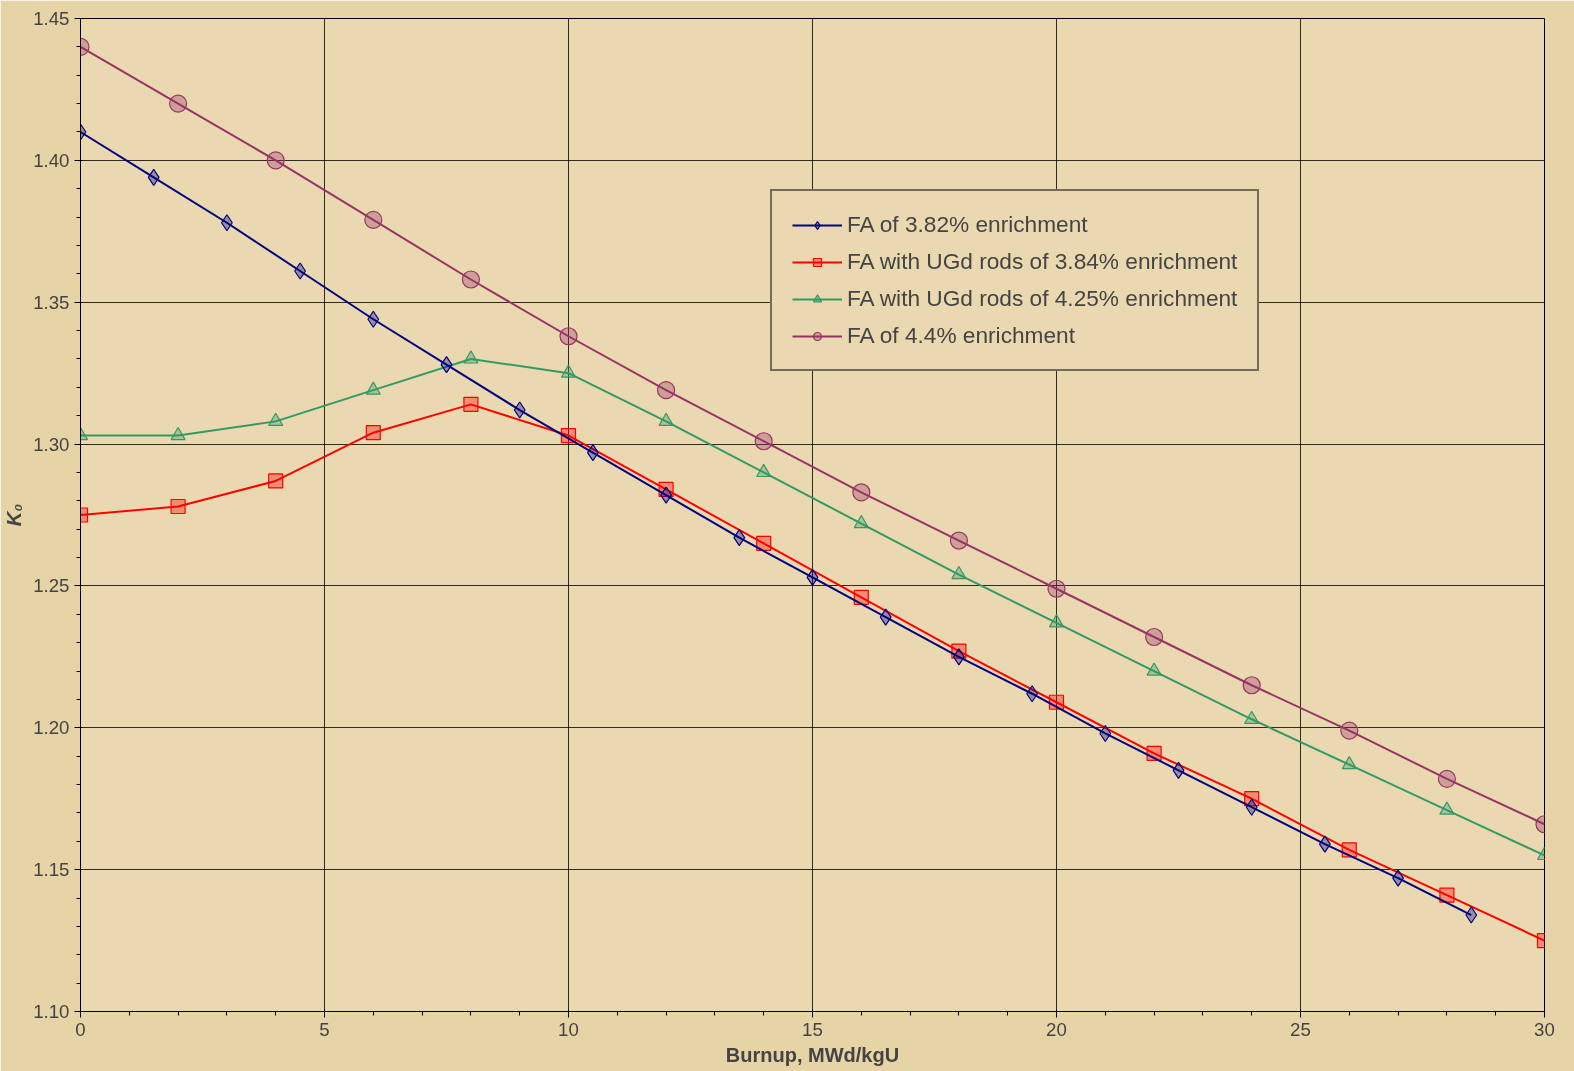 This screenshot has height=1071, width=1574. Describe the element at coordinates (51, 18) in the screenshot. I see `y-tick-label: 1.45` at that location.